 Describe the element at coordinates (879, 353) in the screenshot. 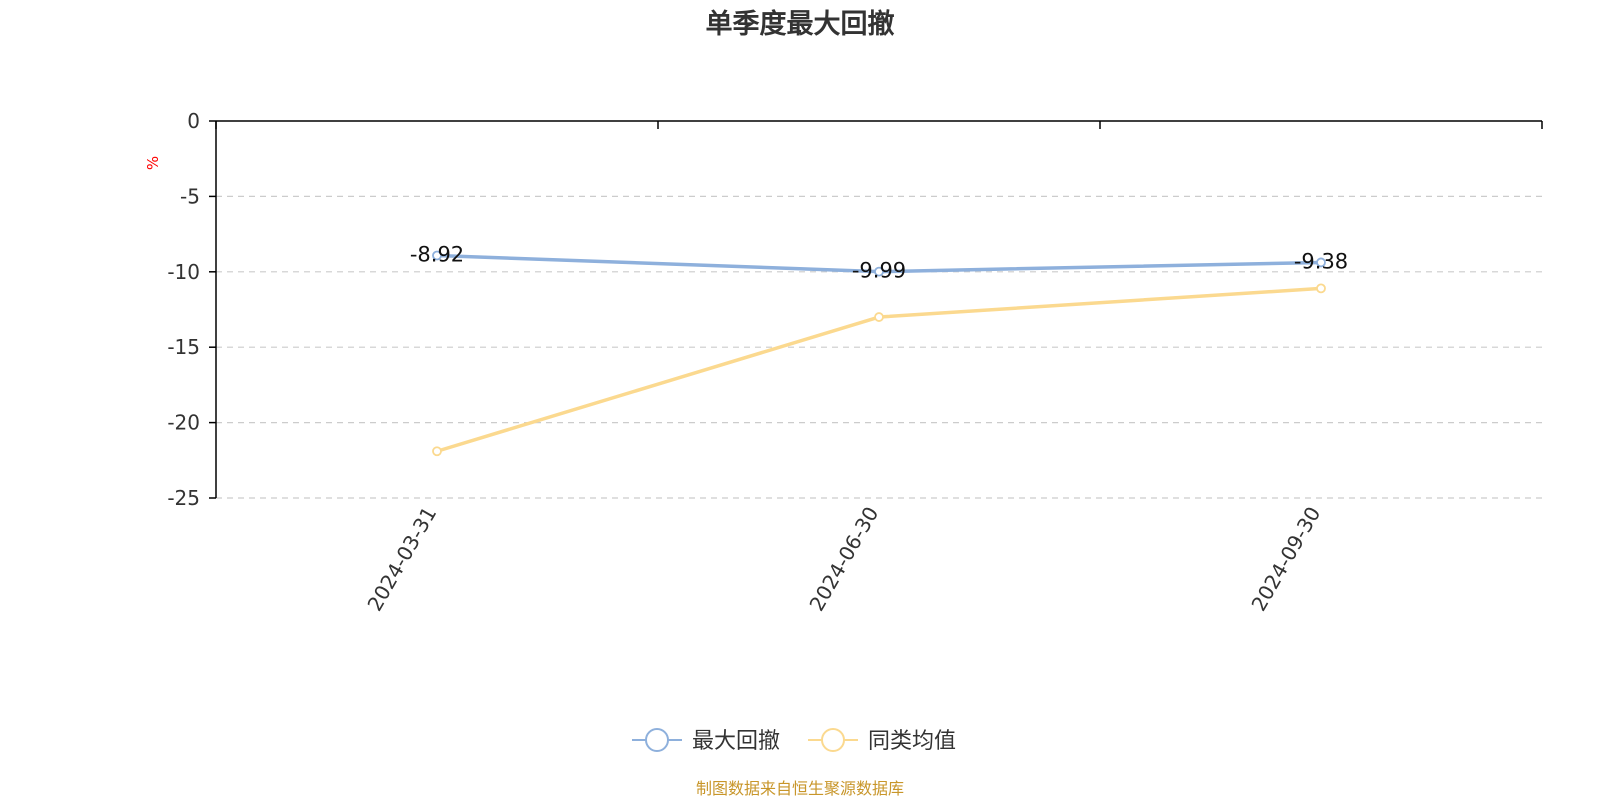

I see `series-lines` at that location.